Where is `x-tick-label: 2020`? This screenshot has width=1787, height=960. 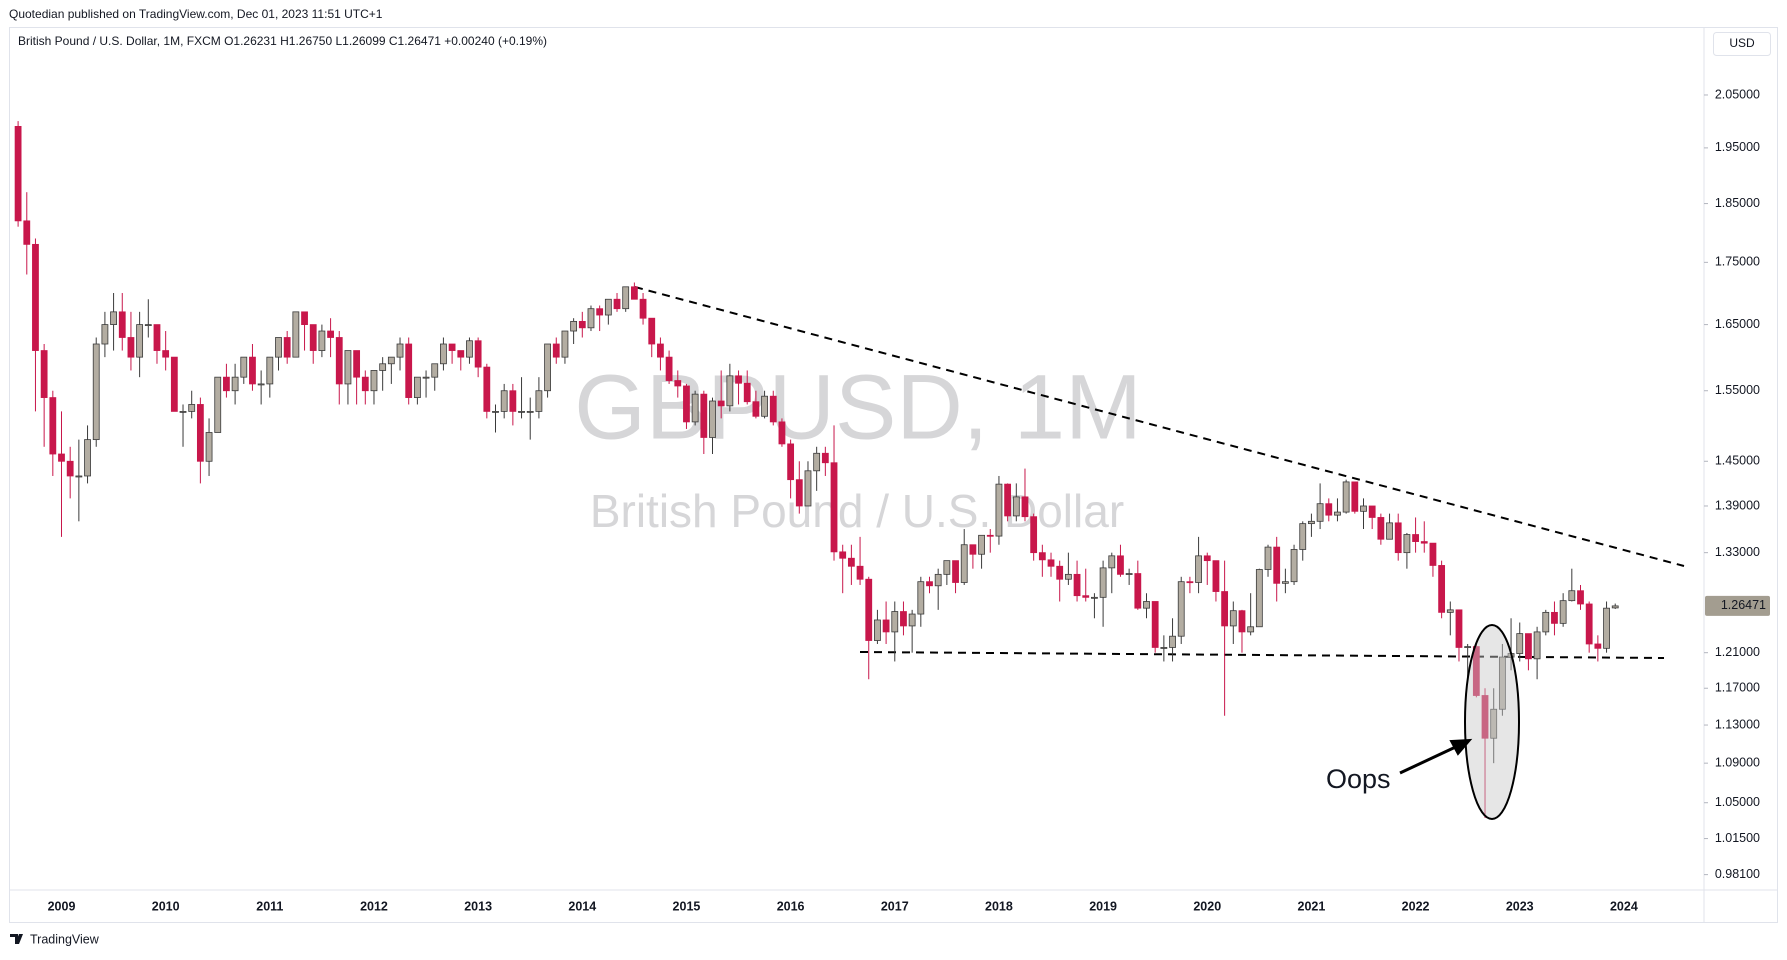 x-tick-label: 2020 is located at coordinates (1207, 906).